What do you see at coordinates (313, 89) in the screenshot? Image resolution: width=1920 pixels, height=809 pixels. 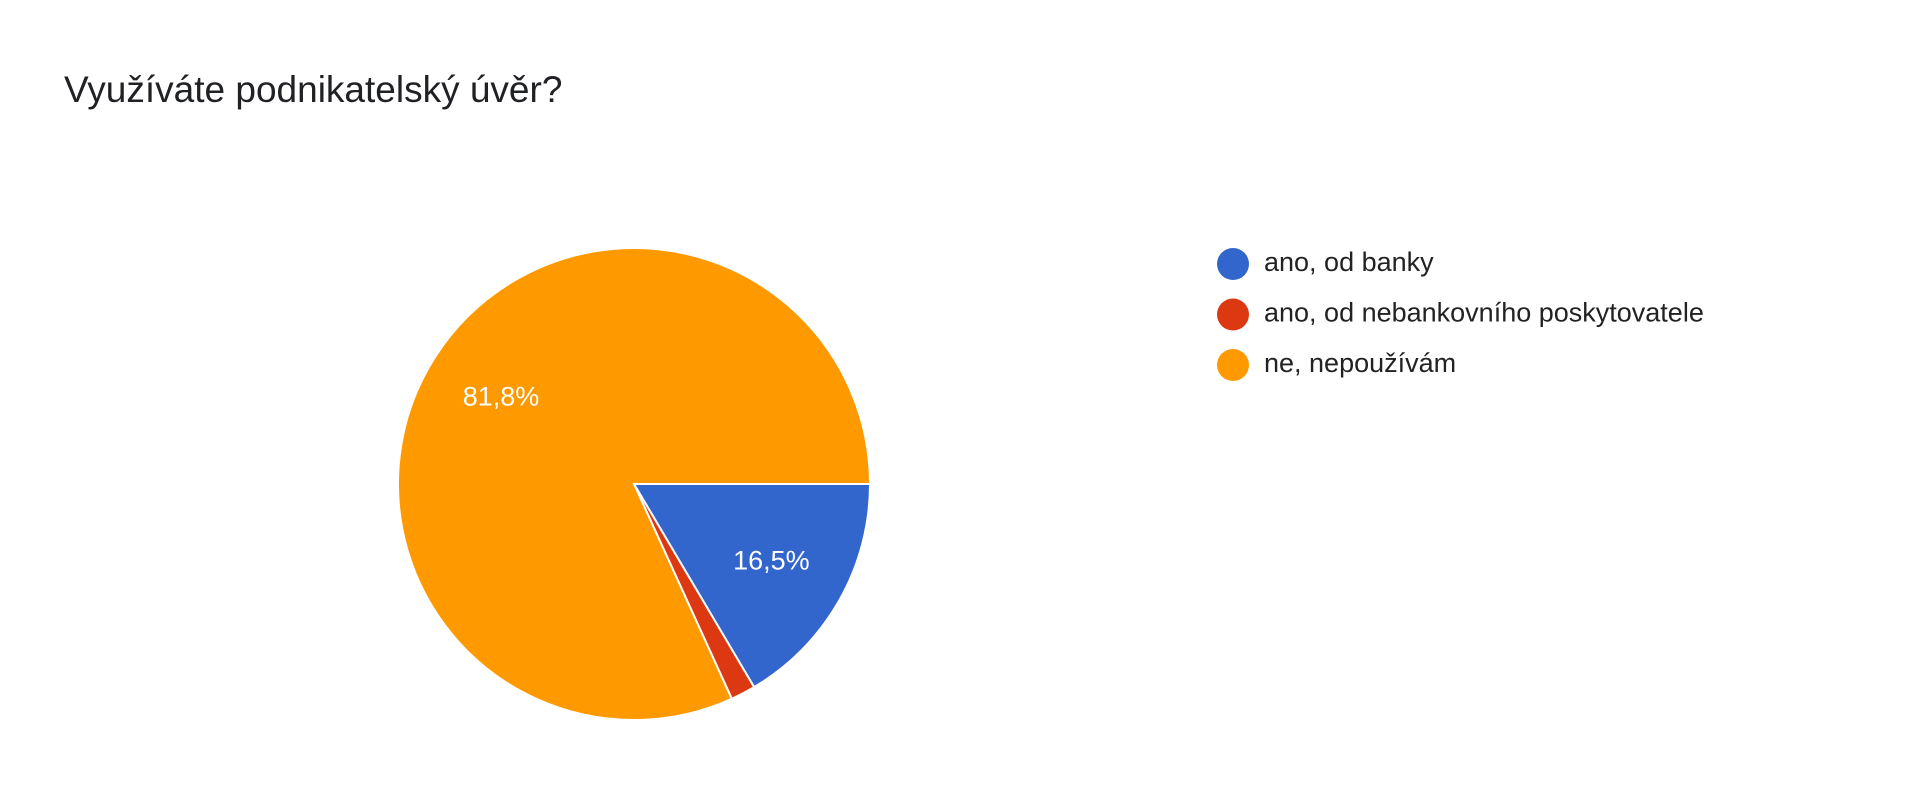 I see `chart-title: Využíváte podnikatelský úvěr?` at bounding box center [313, 89].